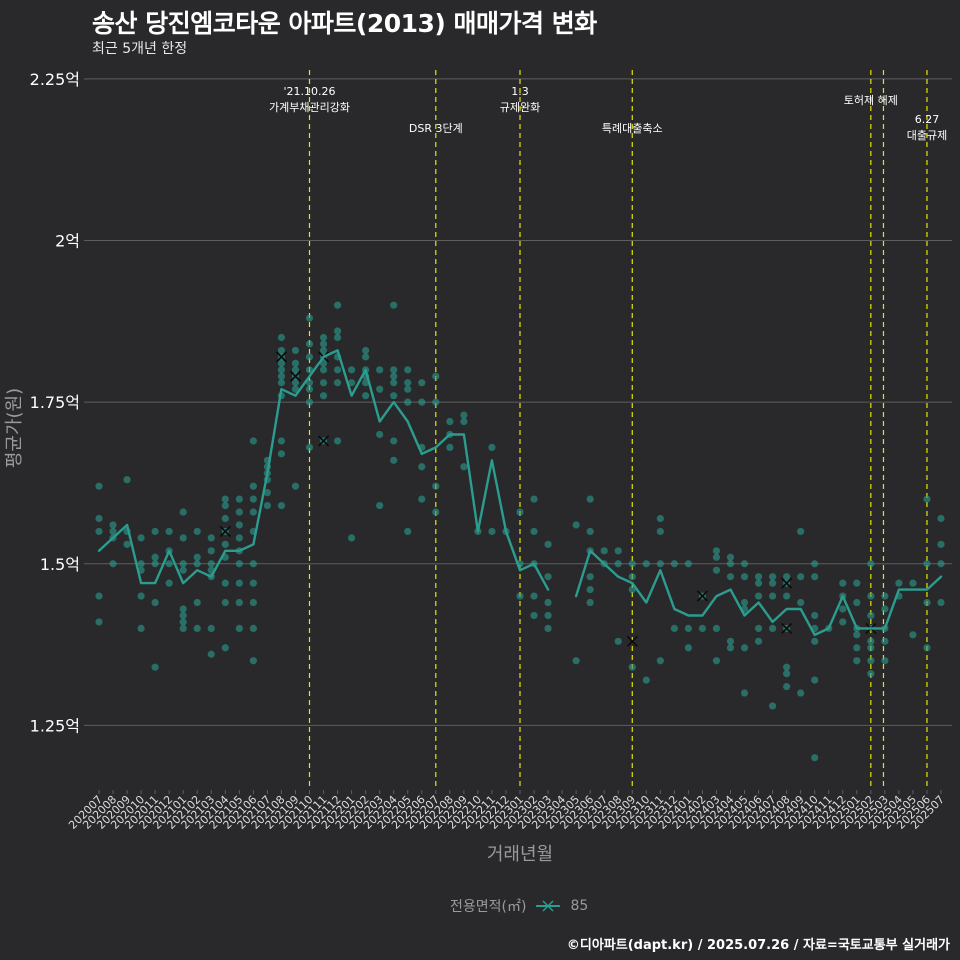 This screenshot has height=960, width=960. I want to click on y-tick-label: 2억, so click(67, 241).